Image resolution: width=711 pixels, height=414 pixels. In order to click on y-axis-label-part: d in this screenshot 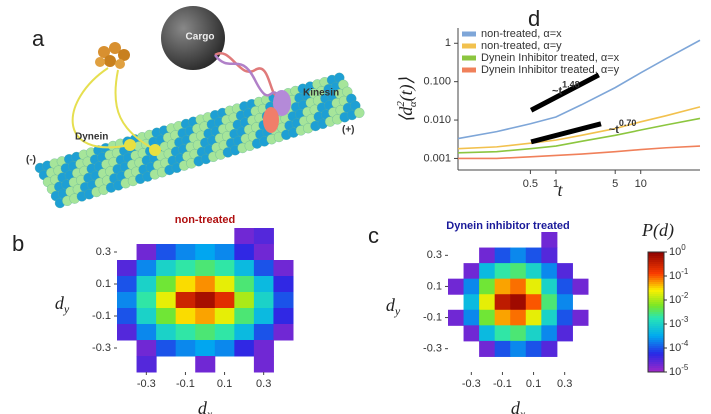, I will do `click(391, 305)`.